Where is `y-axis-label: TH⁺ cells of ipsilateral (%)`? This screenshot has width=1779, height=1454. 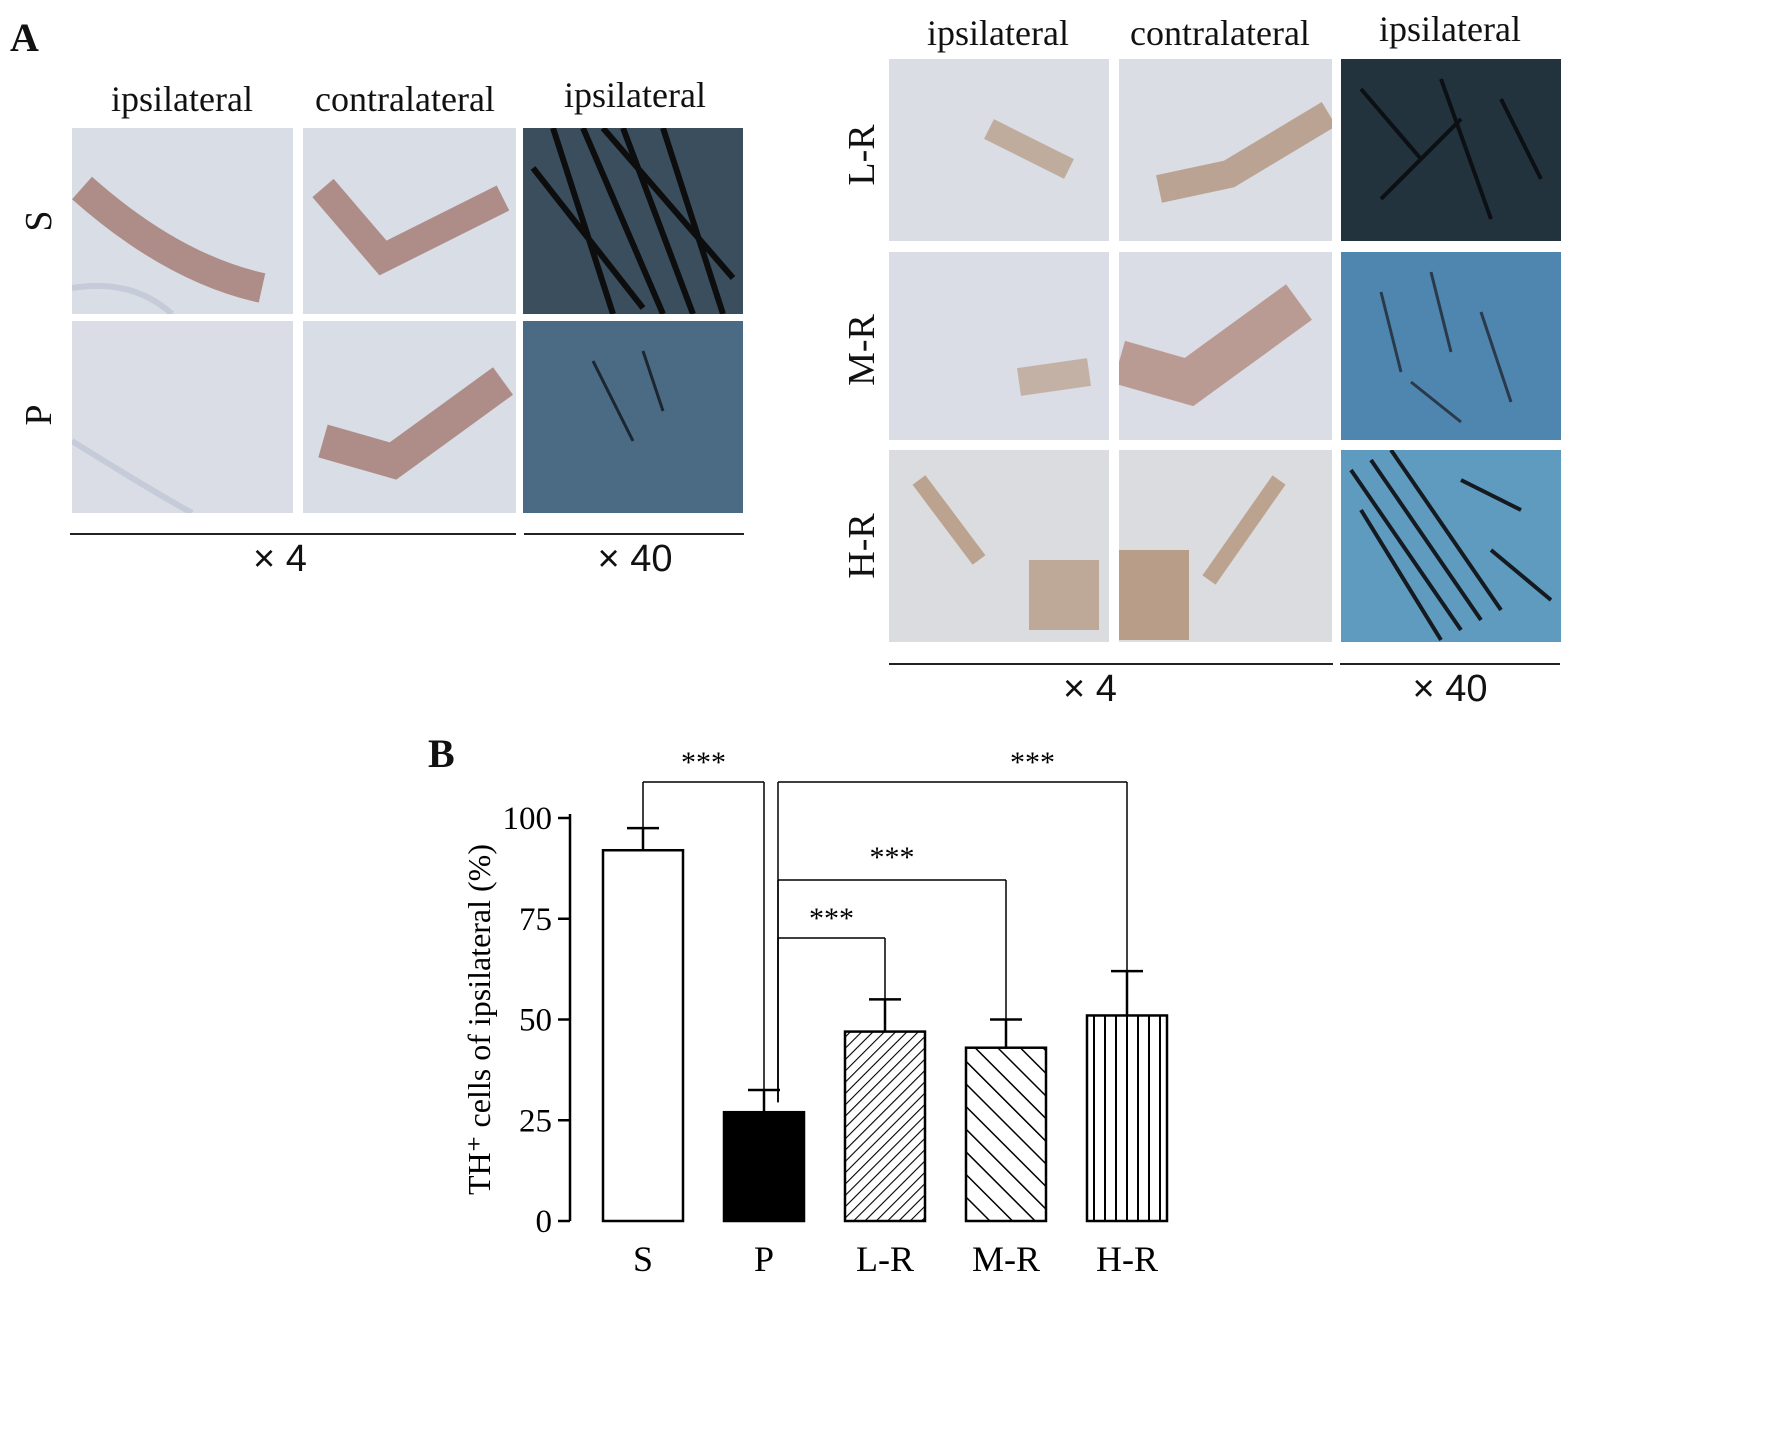
y-axis-label: TH⁺ cells of ipsilateral (%) is located at coordinates (479, 1019).